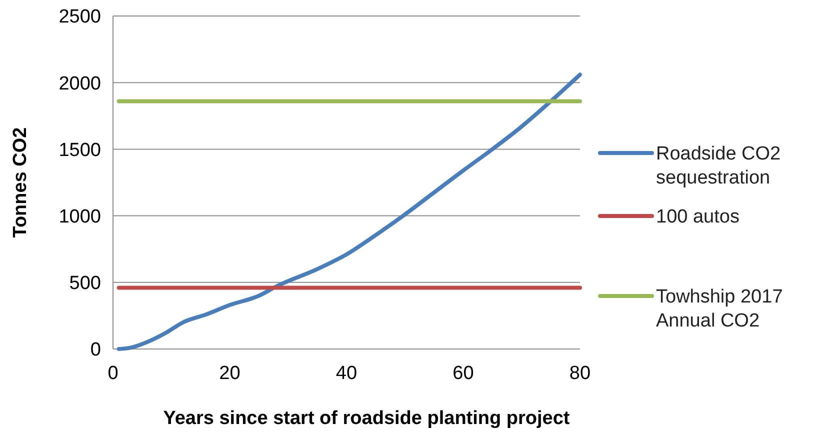 The height and width of the screenshot is (435, 817). Describe the element at coordinates (79, 17) in the screenshot. I see `y-tick-label: 2500` at that location.